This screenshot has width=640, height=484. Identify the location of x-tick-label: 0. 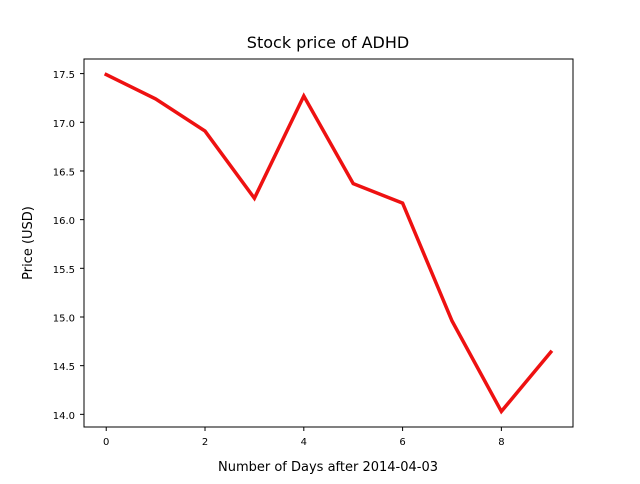
(106, 442).